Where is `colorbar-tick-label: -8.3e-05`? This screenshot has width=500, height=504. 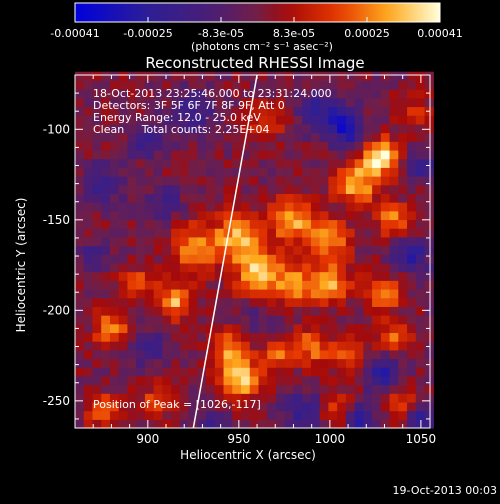 colorbar-tick-label: -8.3e-05 is located at coordinates (221, 33).